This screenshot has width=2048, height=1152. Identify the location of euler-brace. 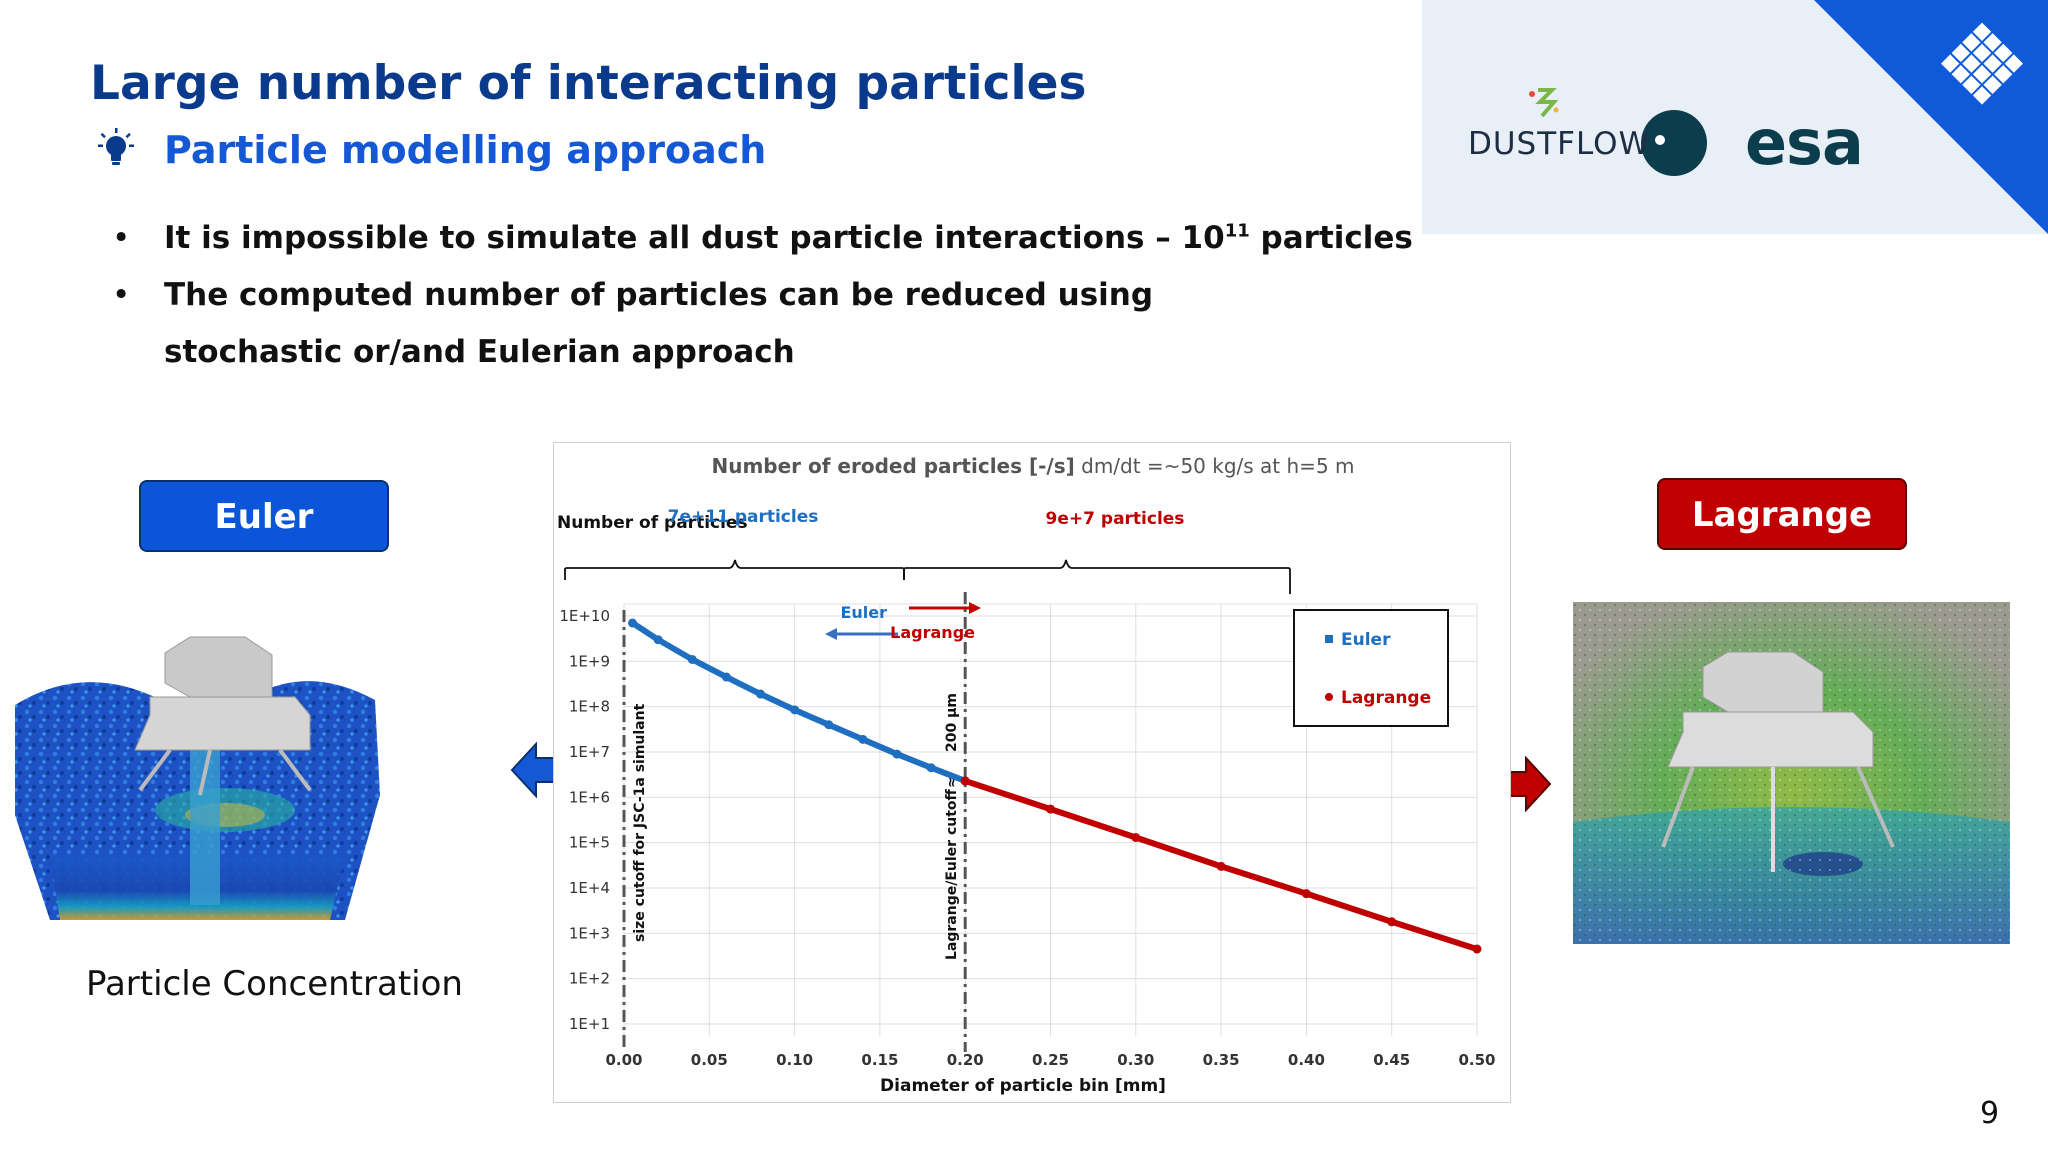
(734, 569).